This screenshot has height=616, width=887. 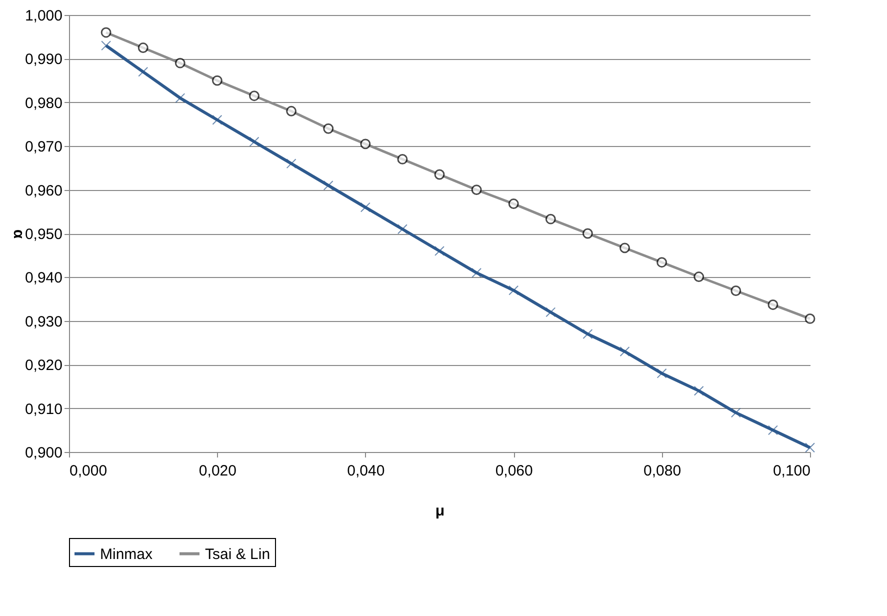 What do you see at coordinates (514, 471) in the screenshot?
I see `x-tick-label: 0,060` at bounding box center [514, 471].